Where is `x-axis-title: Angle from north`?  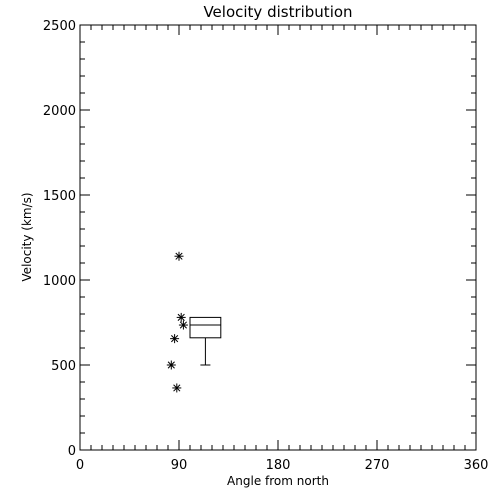
x-axis-title: Angle from north is located at coordinates (278, 481).